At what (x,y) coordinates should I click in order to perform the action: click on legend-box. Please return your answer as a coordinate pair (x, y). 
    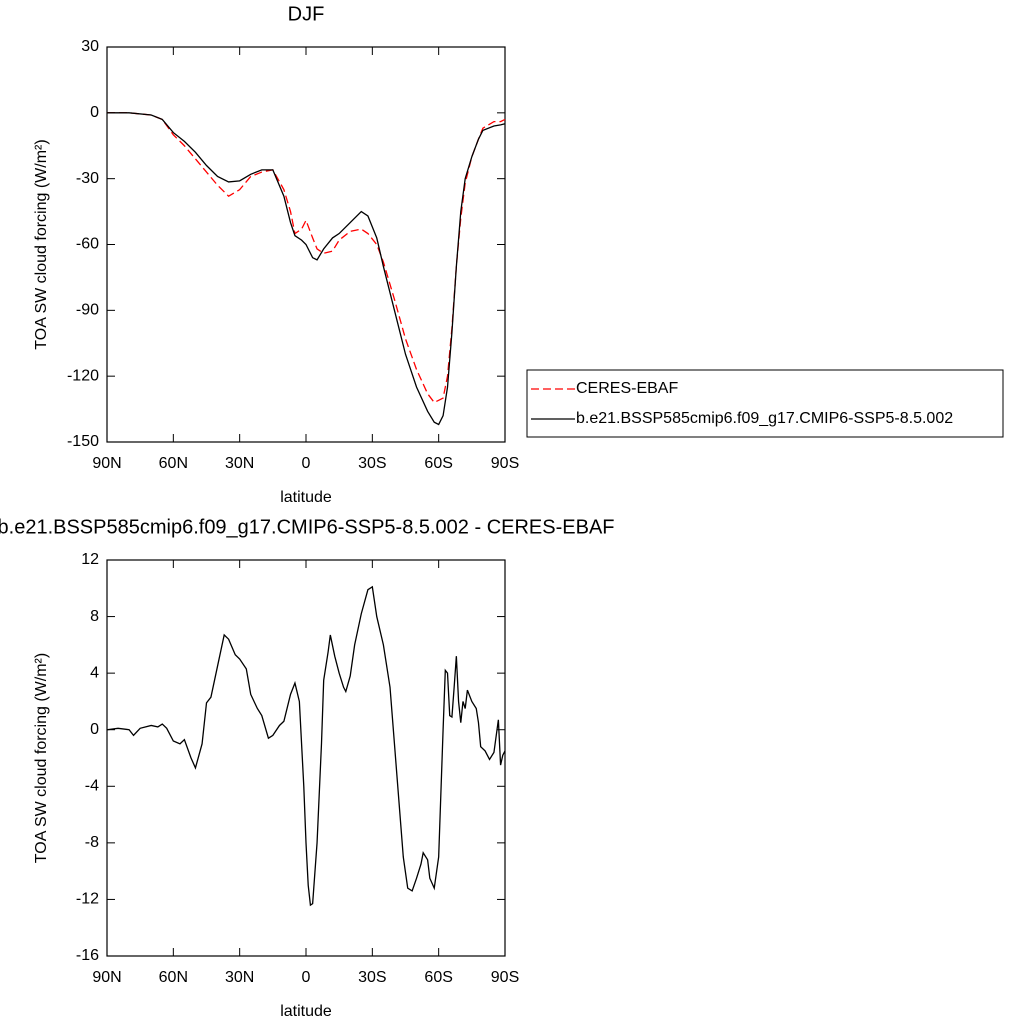
    Looking at the image, I should click on (765, 403).